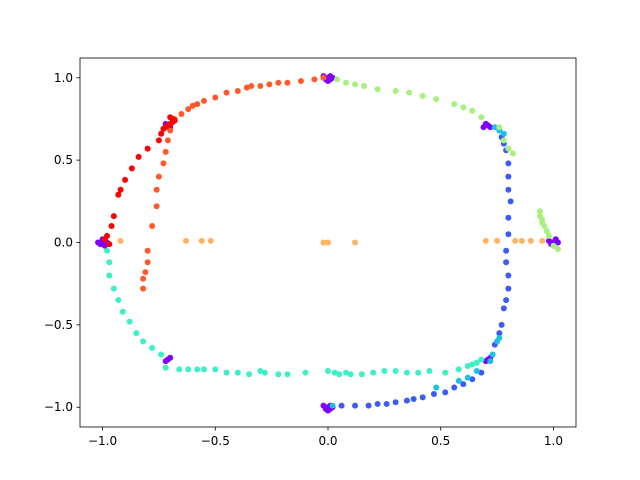  I want to click on x-tick-label: −1.0, so click(102, 441).